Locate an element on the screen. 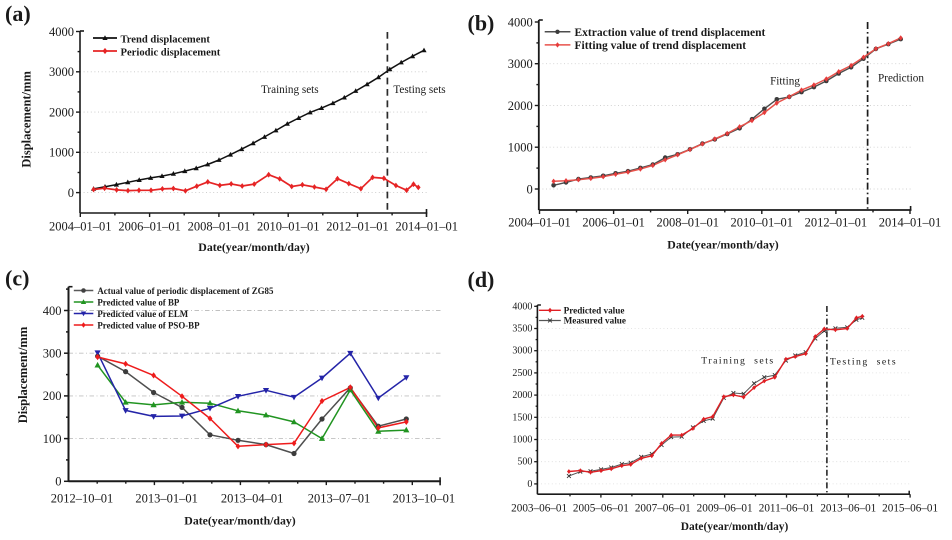  svg-text: 2007–06–01 is located at coordinates (663, 509).